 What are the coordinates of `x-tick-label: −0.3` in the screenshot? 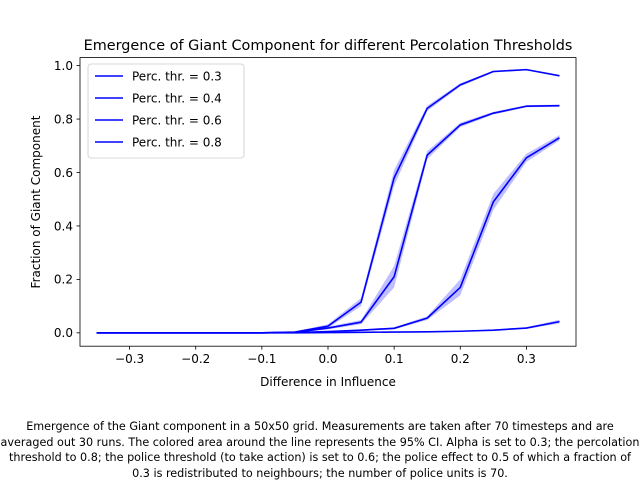 It's located at (129, 359).